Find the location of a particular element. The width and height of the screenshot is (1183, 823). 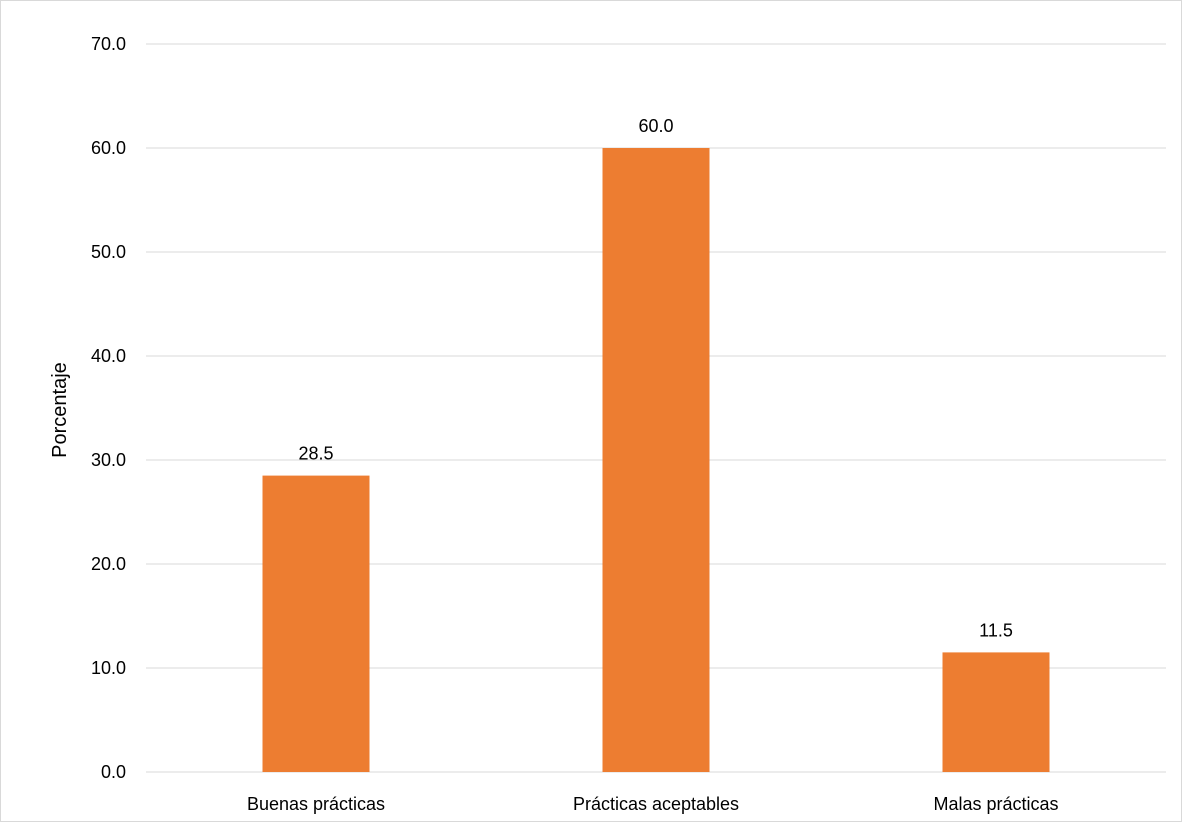

data-label: 28.5 is located at coordinates (315, 454).